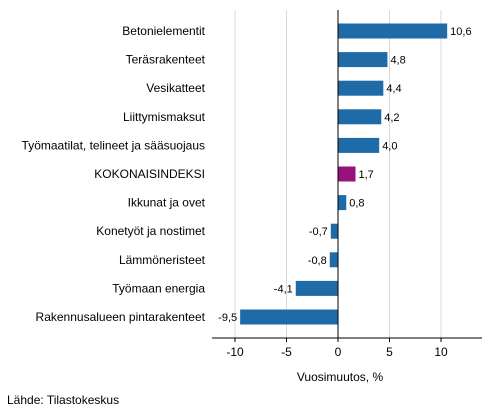 The height and width of the screenshot is (416, 493). Describe the element at coordinates (441, 352) in the screenshot. I see `x-tick-label: 10` at that location.